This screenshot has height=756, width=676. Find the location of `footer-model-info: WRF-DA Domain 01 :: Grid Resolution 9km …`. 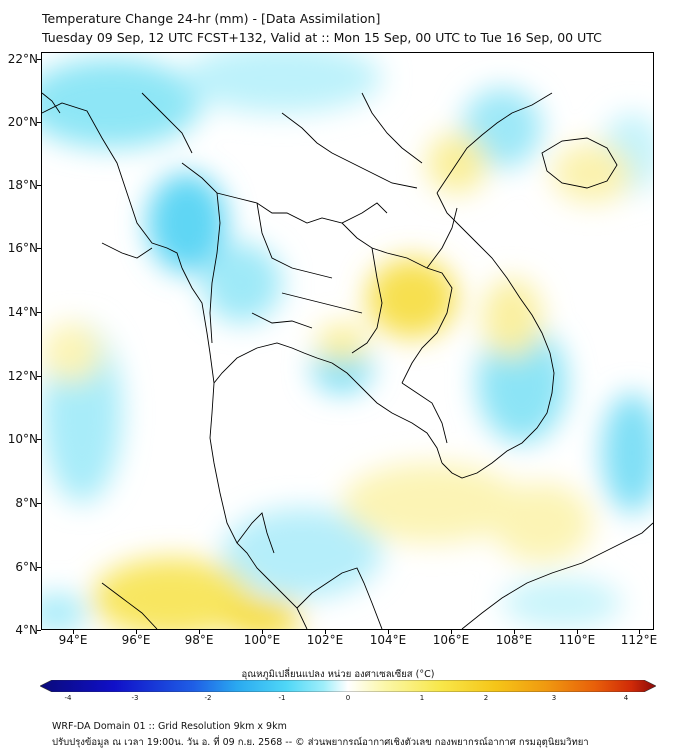

footer-model-info: WRF-DA Domain 01 :: Grid Resolution 9km … is located at coordinates (169, 726).